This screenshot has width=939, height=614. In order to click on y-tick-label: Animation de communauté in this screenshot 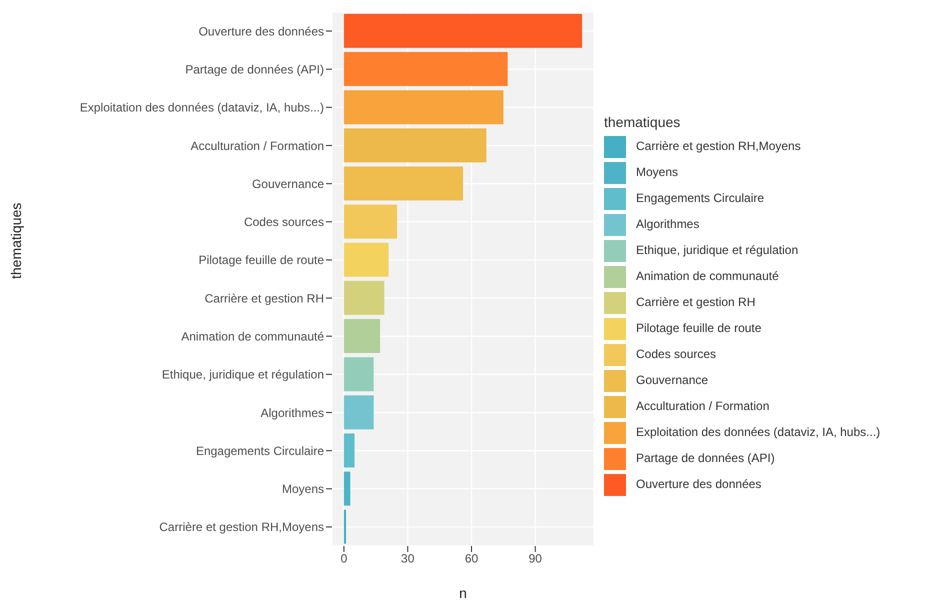, I will do `click(252, 336)`.